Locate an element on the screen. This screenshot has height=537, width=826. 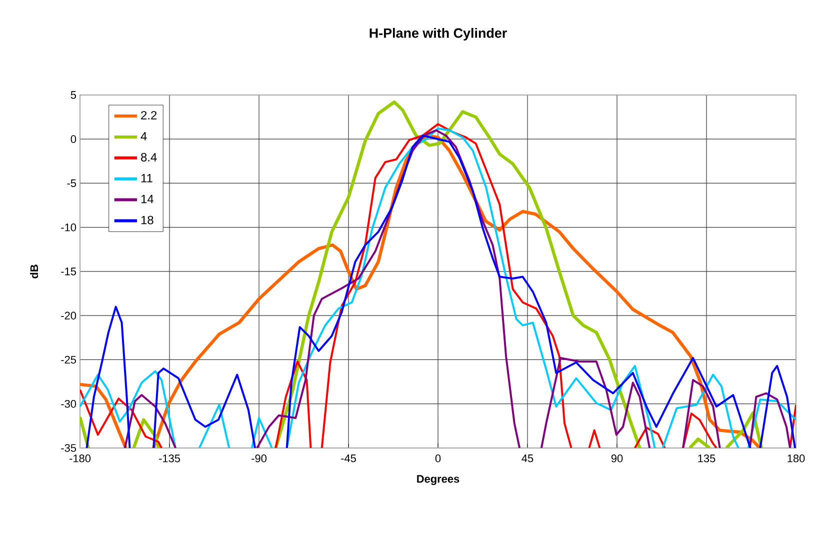
x-tick-label: -180 is located at coordinates (80, 458).